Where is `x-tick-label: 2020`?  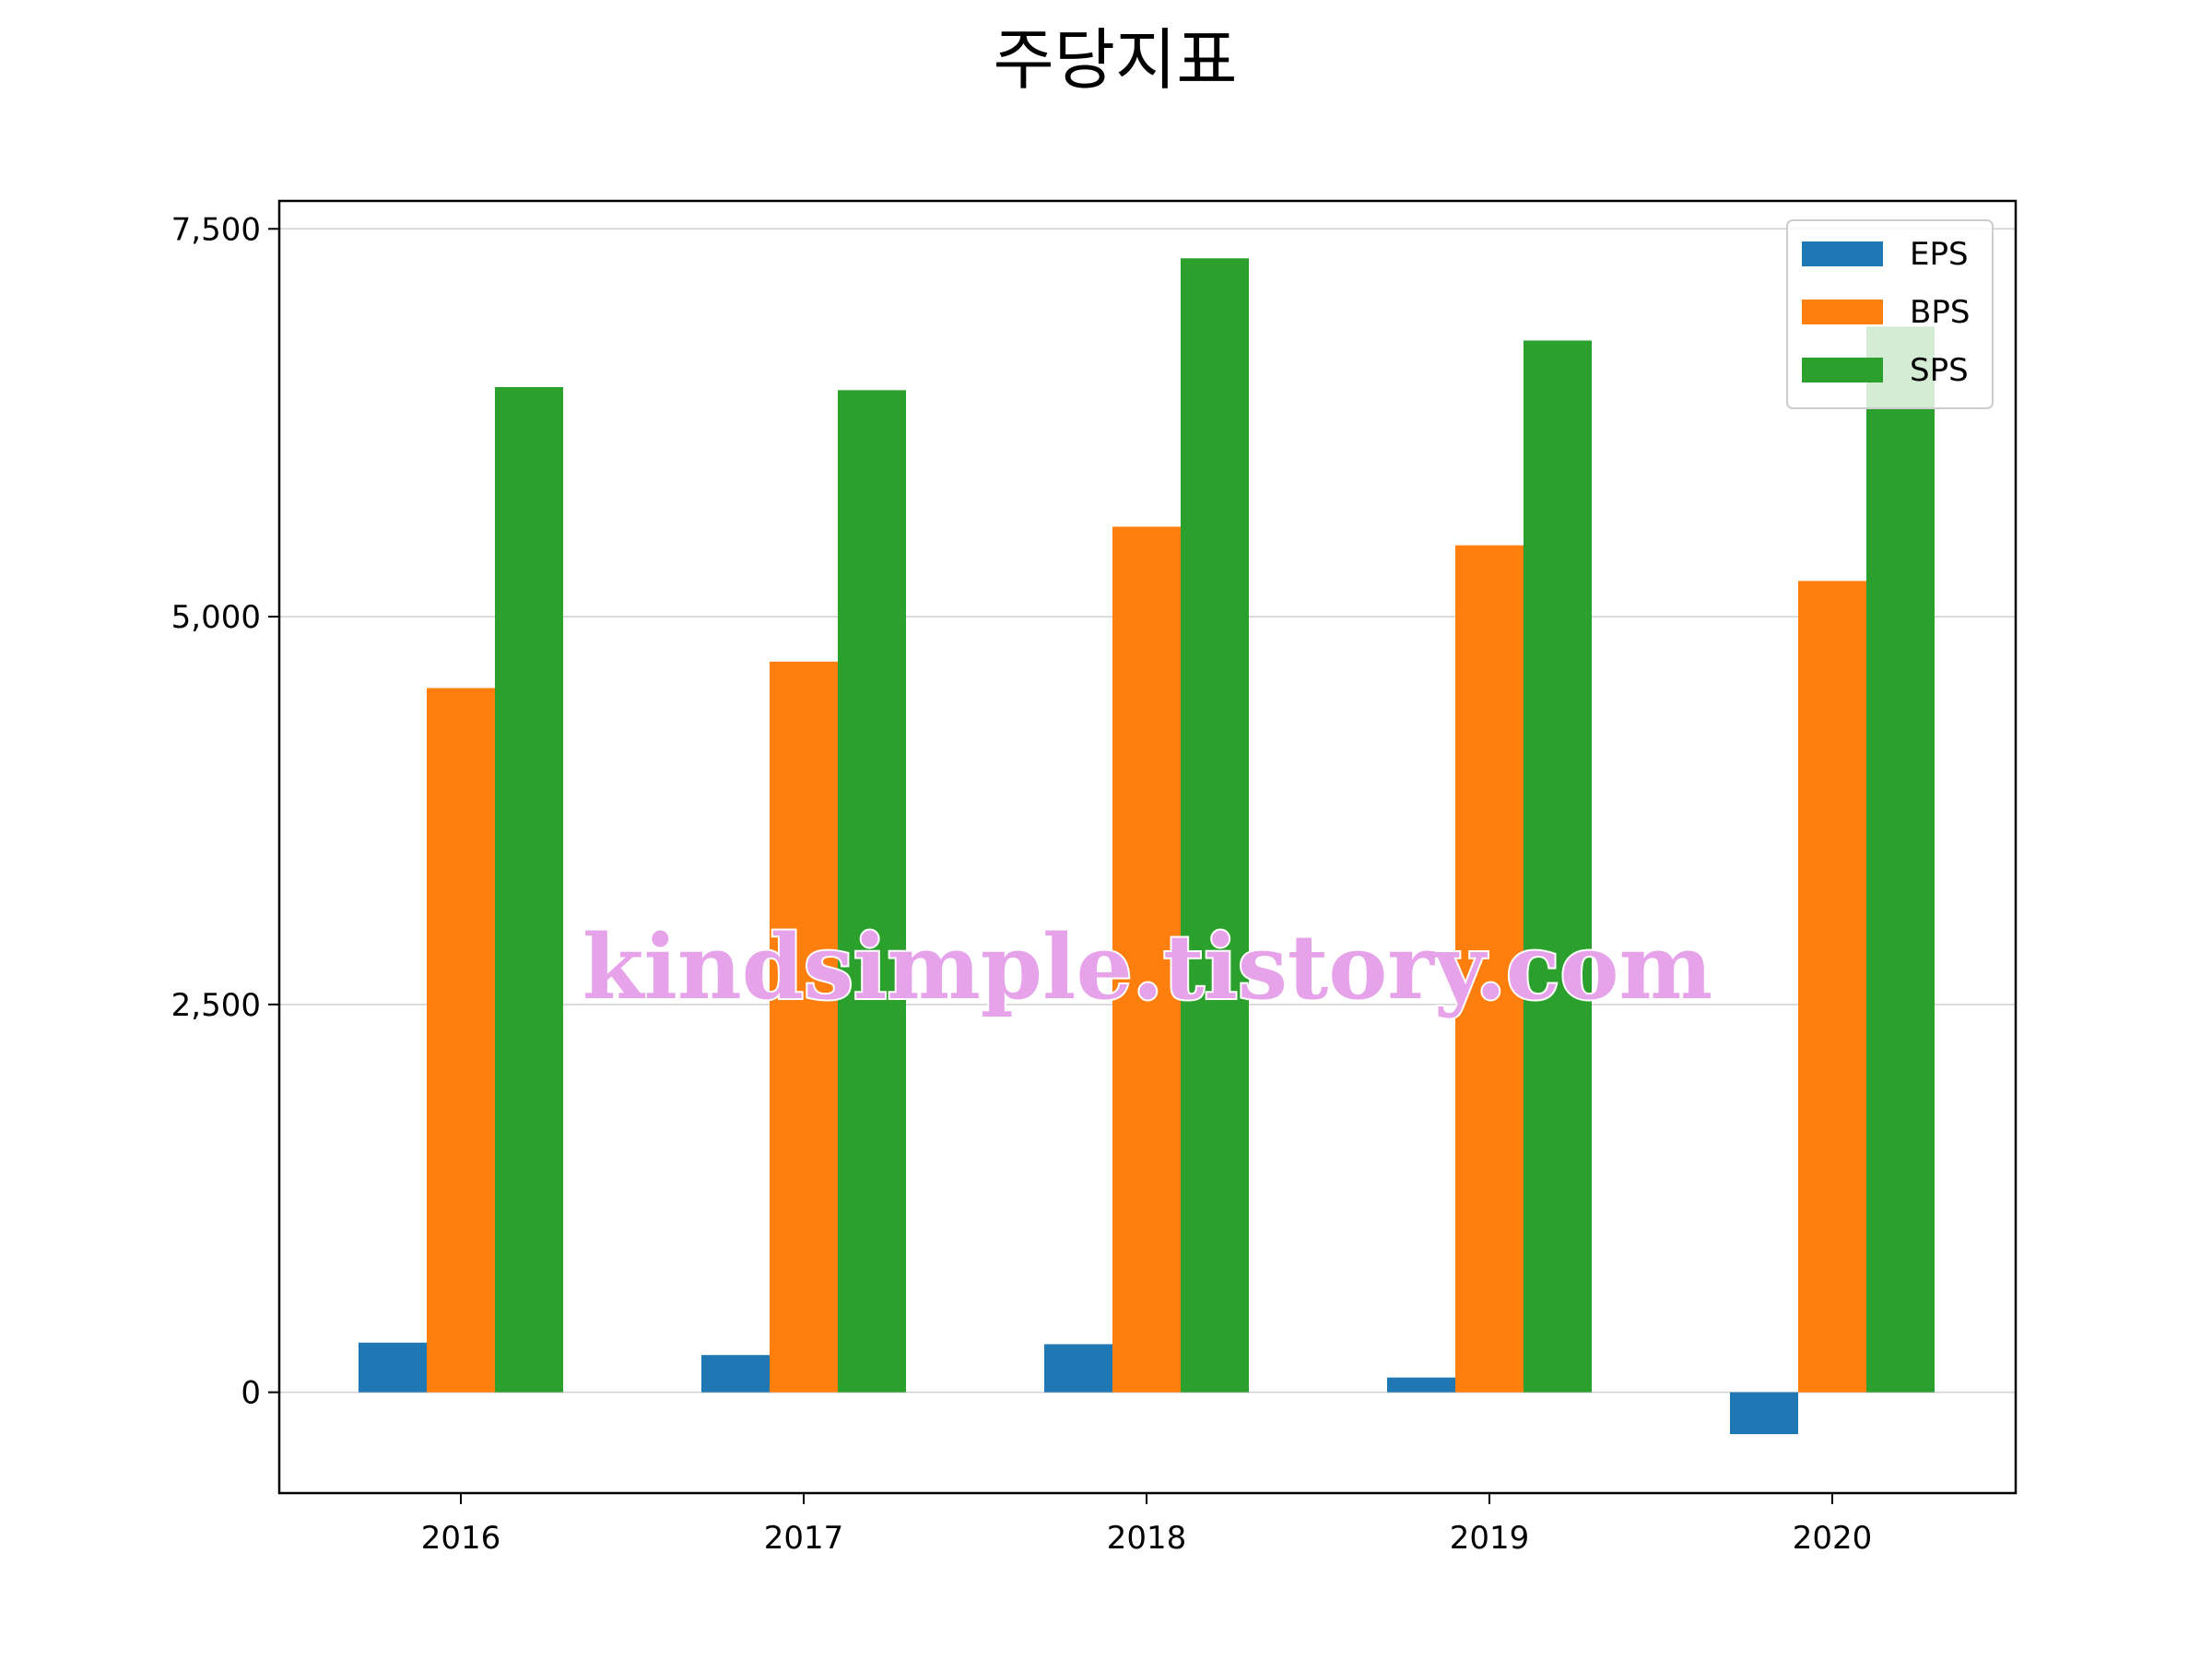
x-tick-label: 2020 is located at coordinates (1833, 1538).